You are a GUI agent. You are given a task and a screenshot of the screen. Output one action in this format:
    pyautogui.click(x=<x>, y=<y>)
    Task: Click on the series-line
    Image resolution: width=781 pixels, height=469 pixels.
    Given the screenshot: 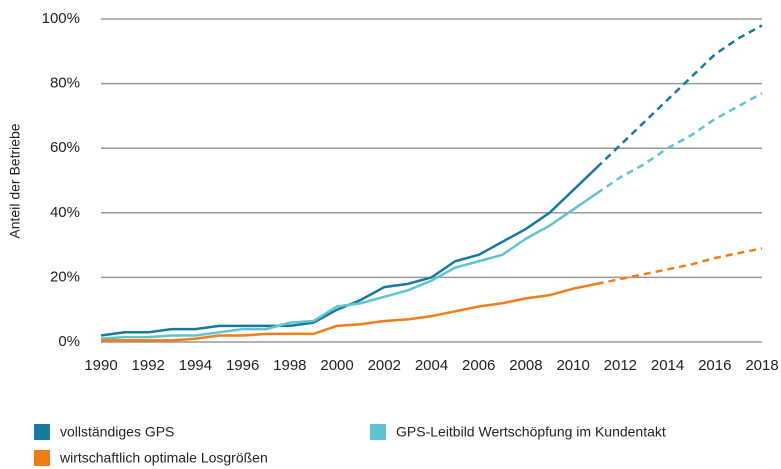 What is the action you would take?
    pyautogui.click(x=349, y=312)
    